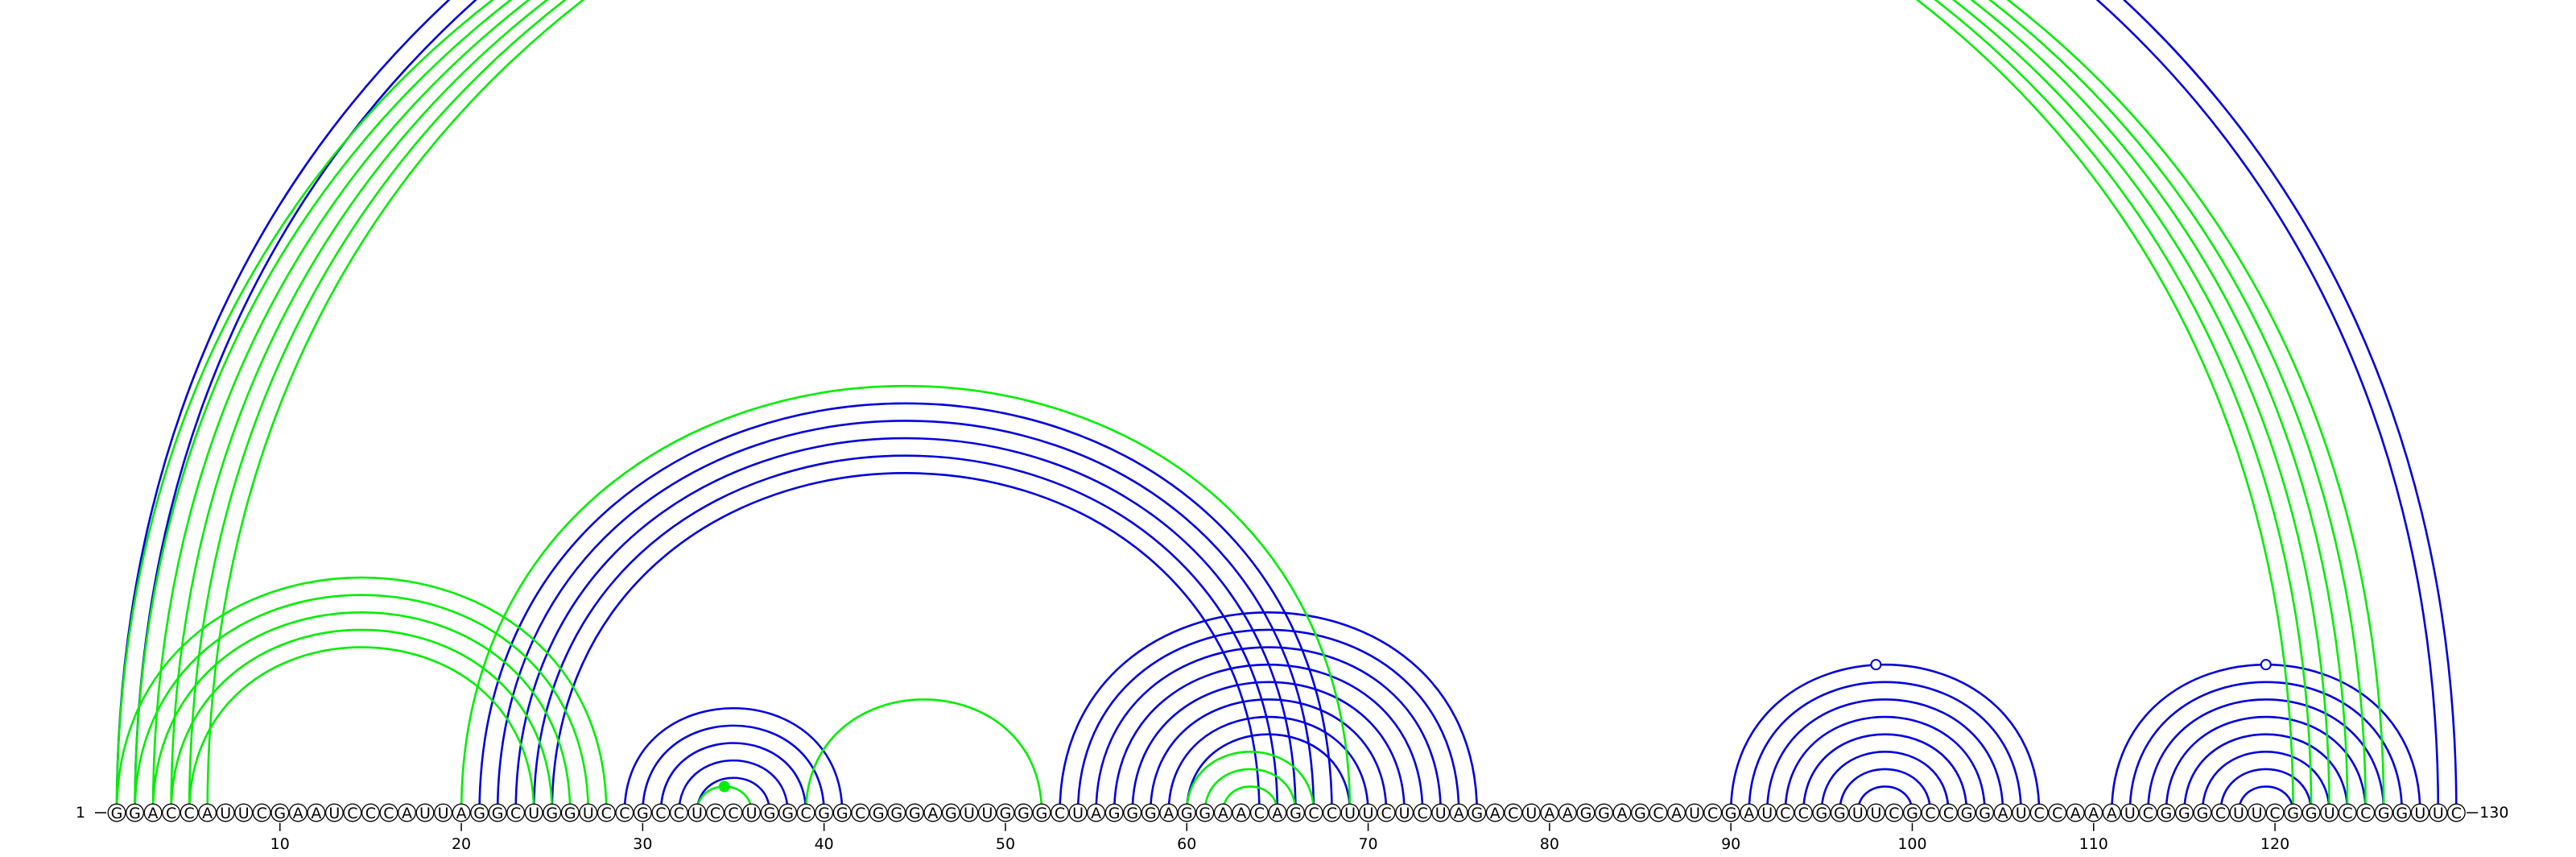 This screenshot has height=857, width=2576. What do you see at coordinates (280, 844) in the screenshot?
I see `tick-label: 10` at bounding box center [280, 844].